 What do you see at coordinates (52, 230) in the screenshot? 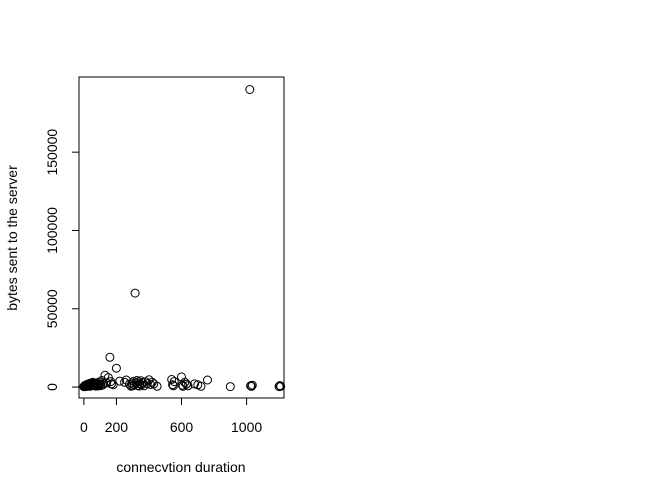
I see `y-tick-label: 100000` at bounding box center [52, 230].